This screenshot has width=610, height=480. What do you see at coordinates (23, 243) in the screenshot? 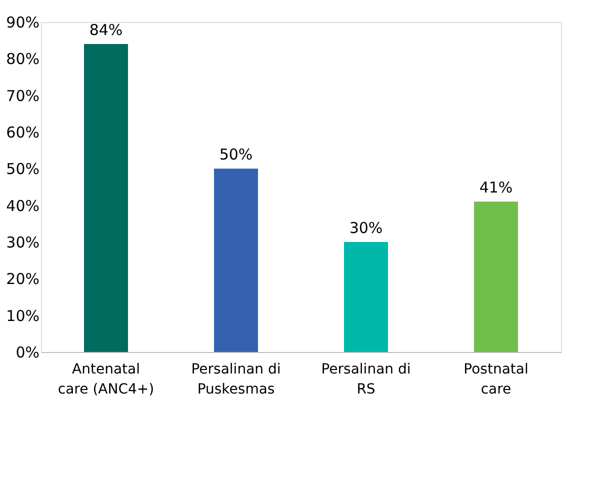
I see `y-tick-label: 30%` at bounding box center [23, 243].